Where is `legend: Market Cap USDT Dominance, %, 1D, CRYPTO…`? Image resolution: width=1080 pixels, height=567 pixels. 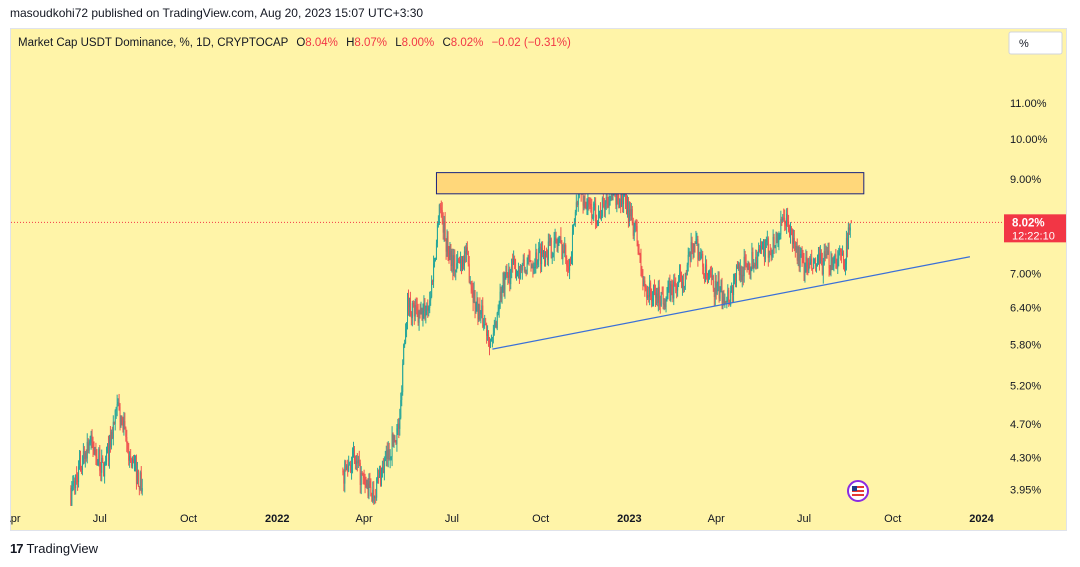
legend: Market Cap USDT Dominance, %, 1D, CRYPTO… is located at coordinates (294, 43).